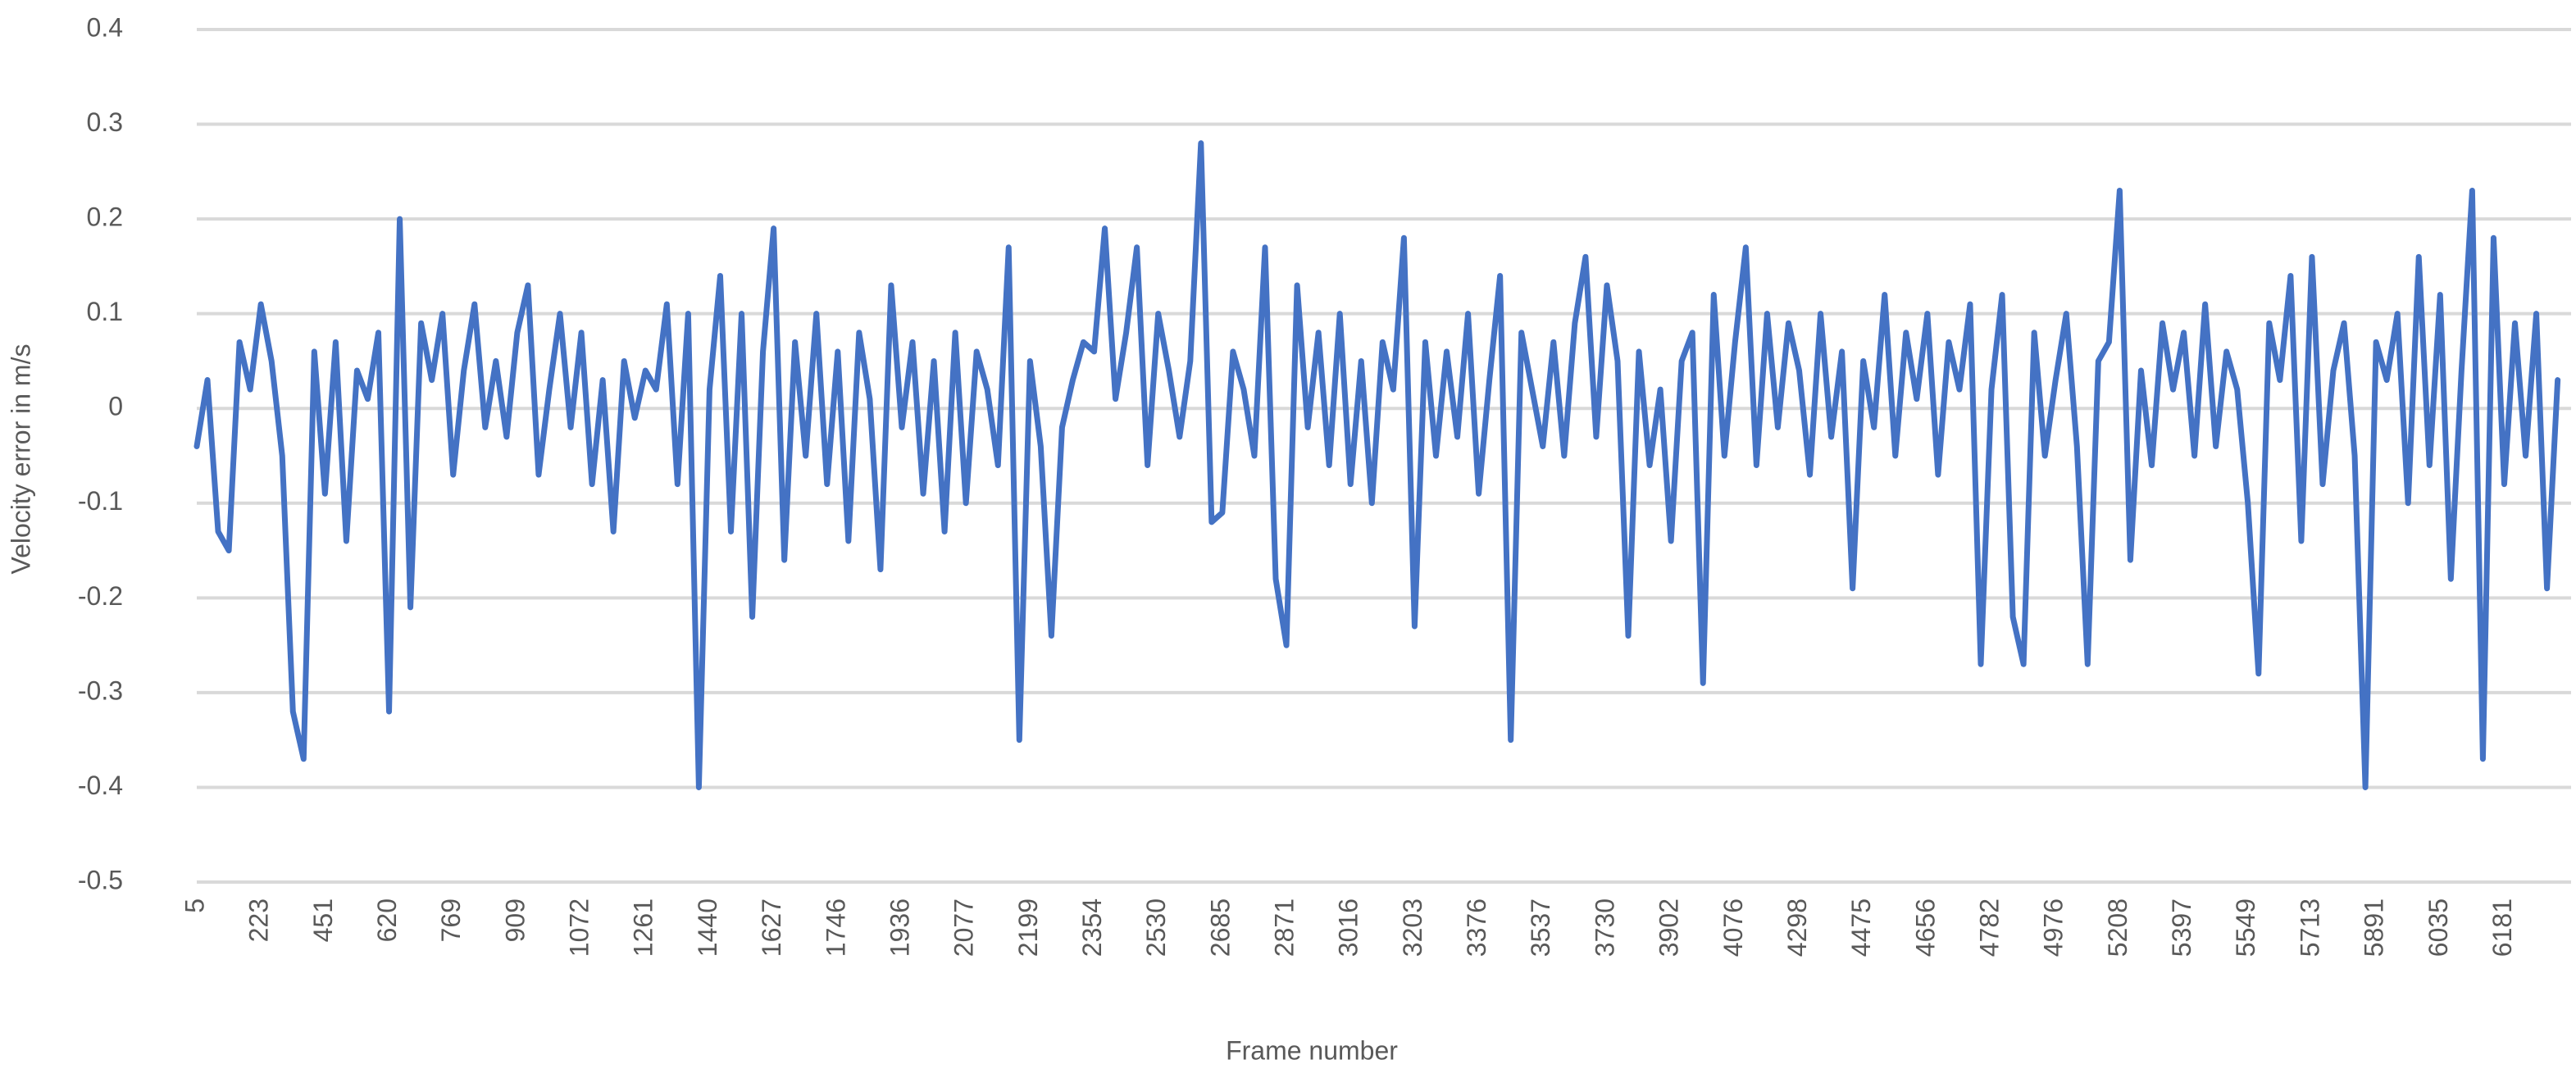  Describe the element at coordinates (1476, 927) in the screenshot. I see `x-tick-label: 3376` at that location.